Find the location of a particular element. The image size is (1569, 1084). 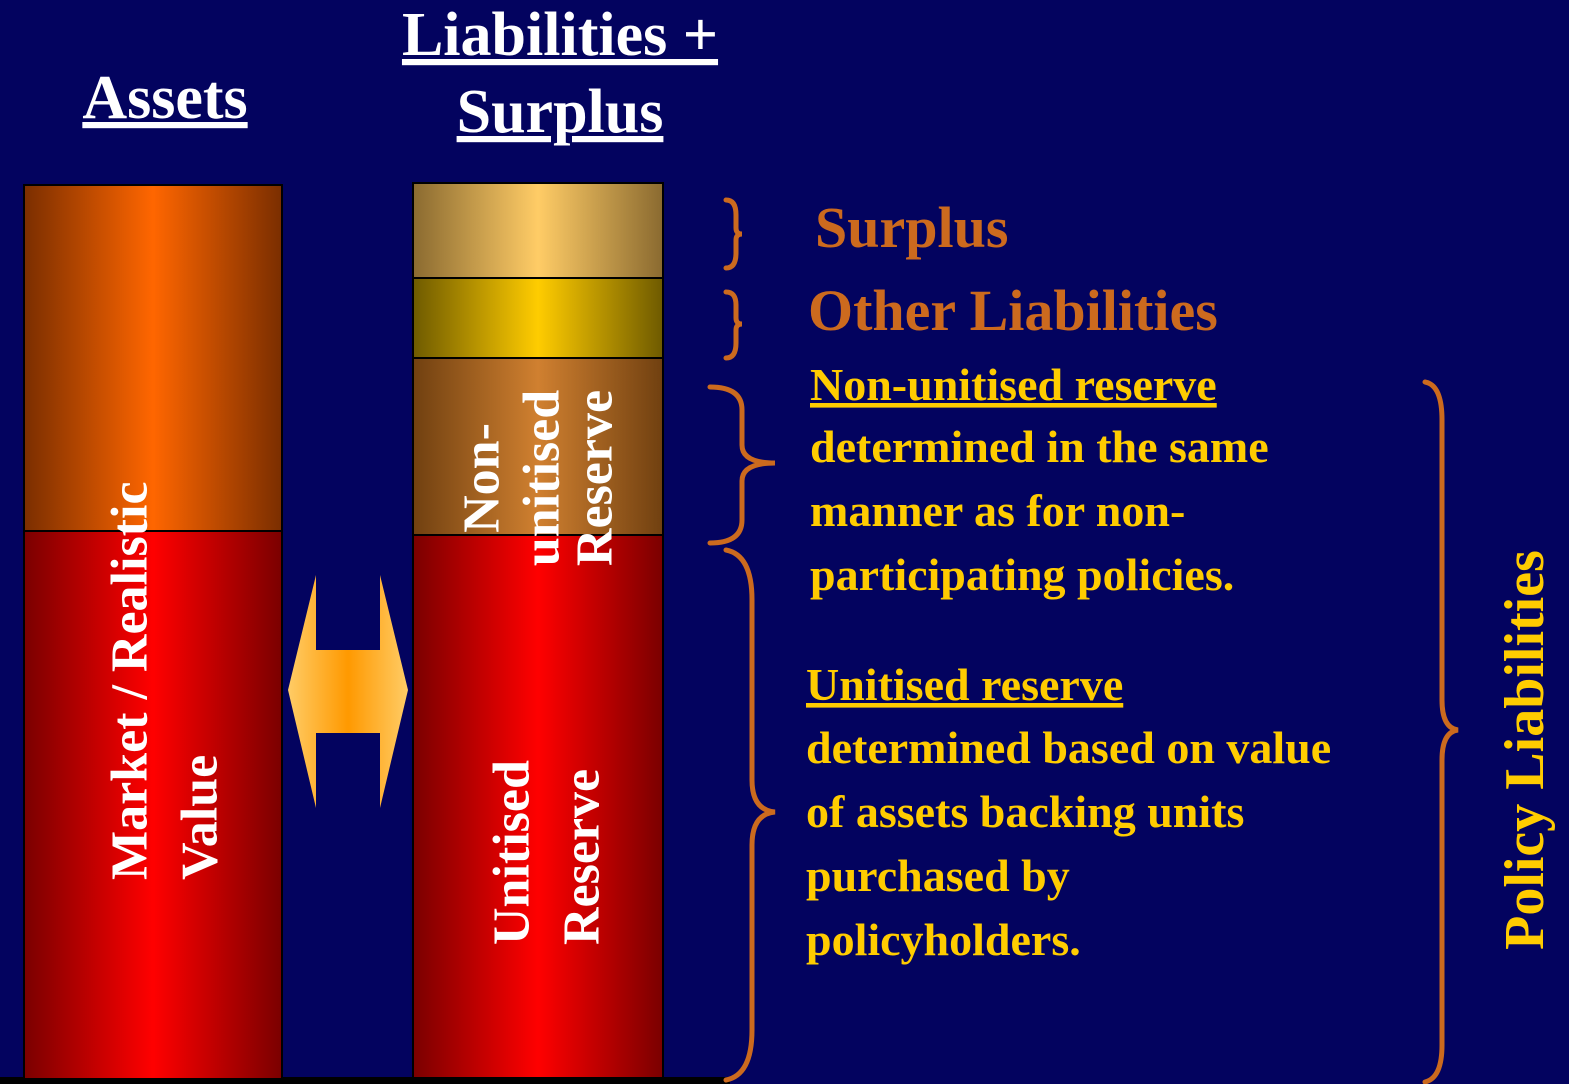

non-unitised-bar-label: unitised is located at coordinates (542, 478).